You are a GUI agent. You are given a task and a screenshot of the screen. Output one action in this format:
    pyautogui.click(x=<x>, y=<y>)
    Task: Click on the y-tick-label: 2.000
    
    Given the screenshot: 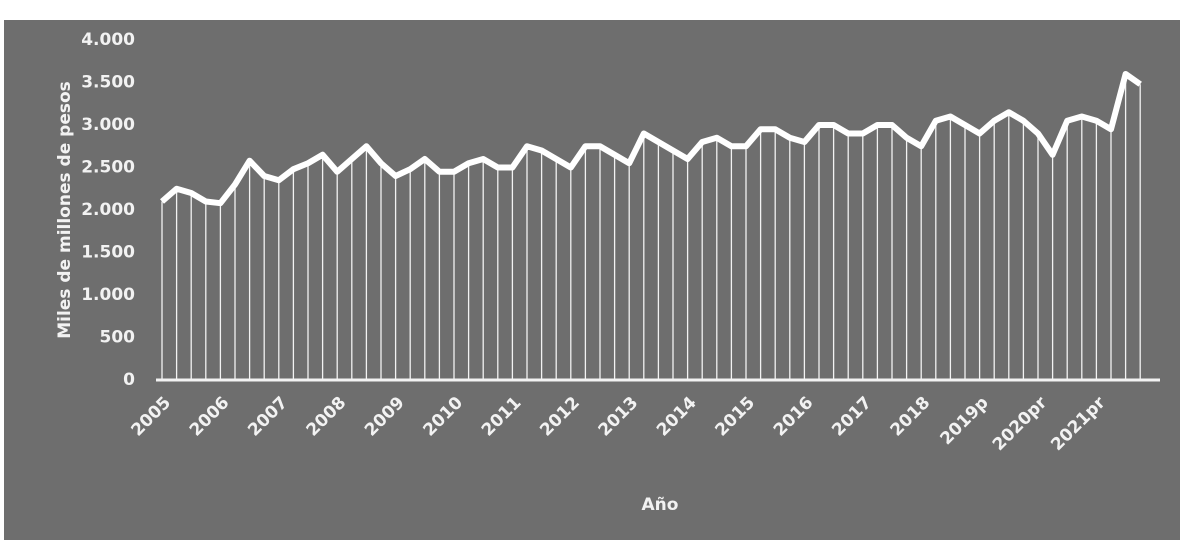 What is the action you would take?
    pyautogui.click(x=108, y=210)
    